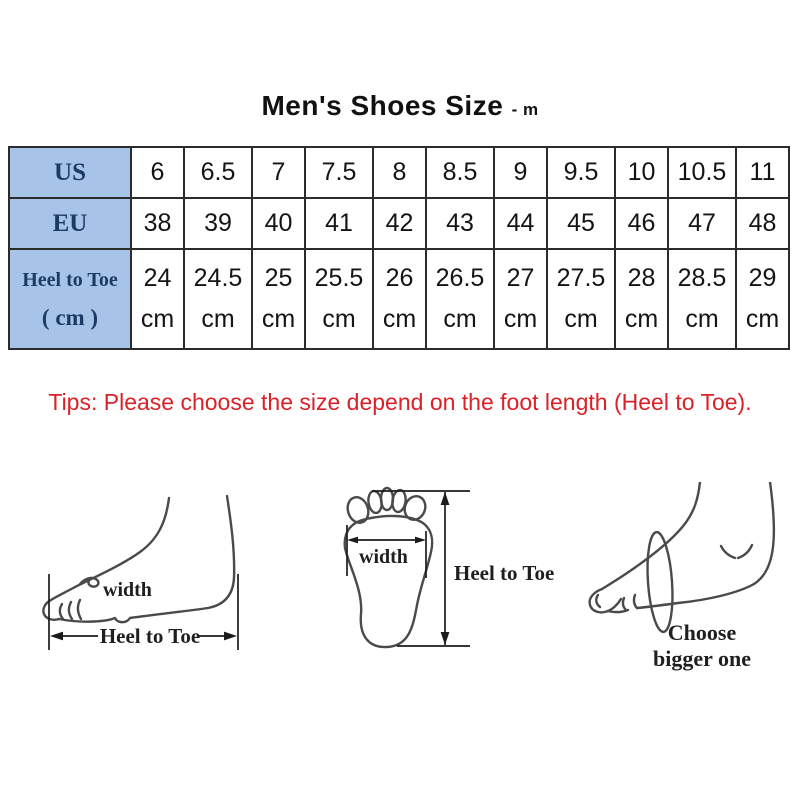 The width and height of the screenshot is (800, 800). What do you see at coordinates (581, 278) in the screenshot?
I see `length-value: 27.5` at bounding box center [581, 278].